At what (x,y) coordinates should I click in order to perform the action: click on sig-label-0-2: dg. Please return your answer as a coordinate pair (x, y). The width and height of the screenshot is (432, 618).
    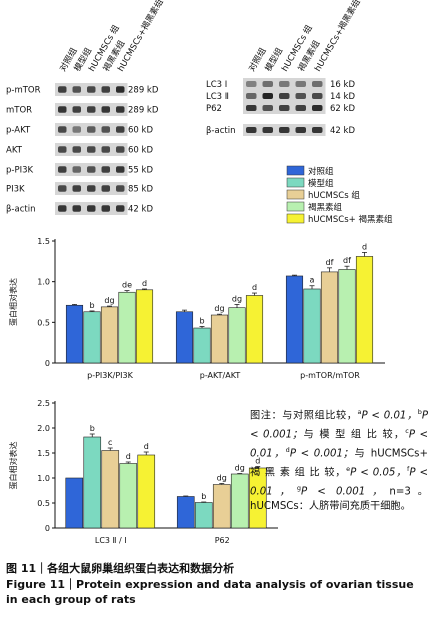
    Looking at the image, I should click on (109, 300).